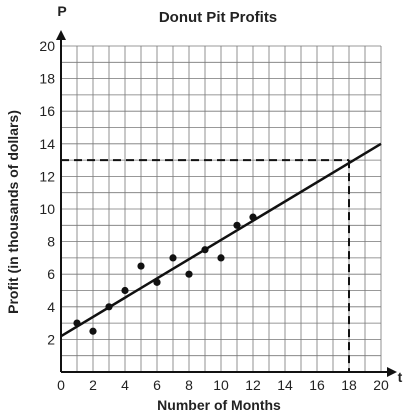 This screenshot has height=415, width=412. Describe the element at coordinates (381, 385) in the screenshot. I see `x-tick-label: 20` at that location.